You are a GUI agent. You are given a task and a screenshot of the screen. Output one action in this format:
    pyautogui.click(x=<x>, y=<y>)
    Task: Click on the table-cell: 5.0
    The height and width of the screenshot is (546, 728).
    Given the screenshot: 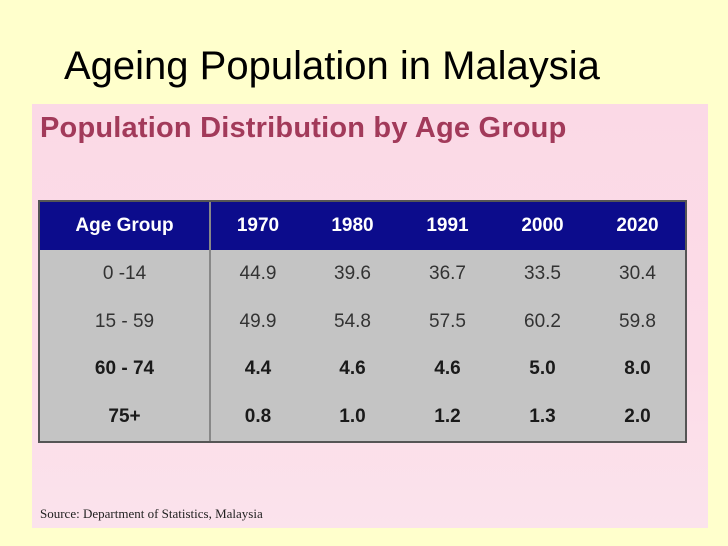 What is the action you would take?
    pyautogui.click(x=542, y=369)
    